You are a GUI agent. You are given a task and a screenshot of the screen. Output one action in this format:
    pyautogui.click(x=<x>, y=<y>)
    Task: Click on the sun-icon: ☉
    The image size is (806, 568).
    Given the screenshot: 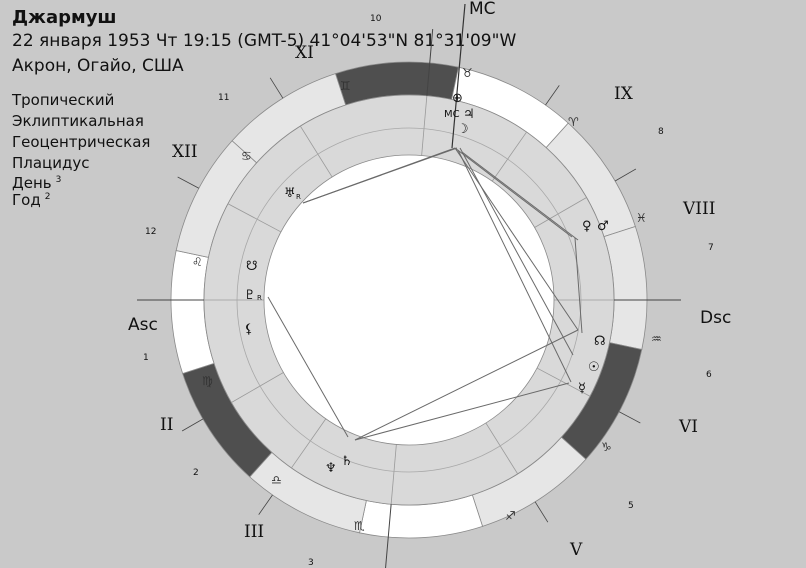 What is the action you would take?
    pyautogui.click(x=594, y=367)
    